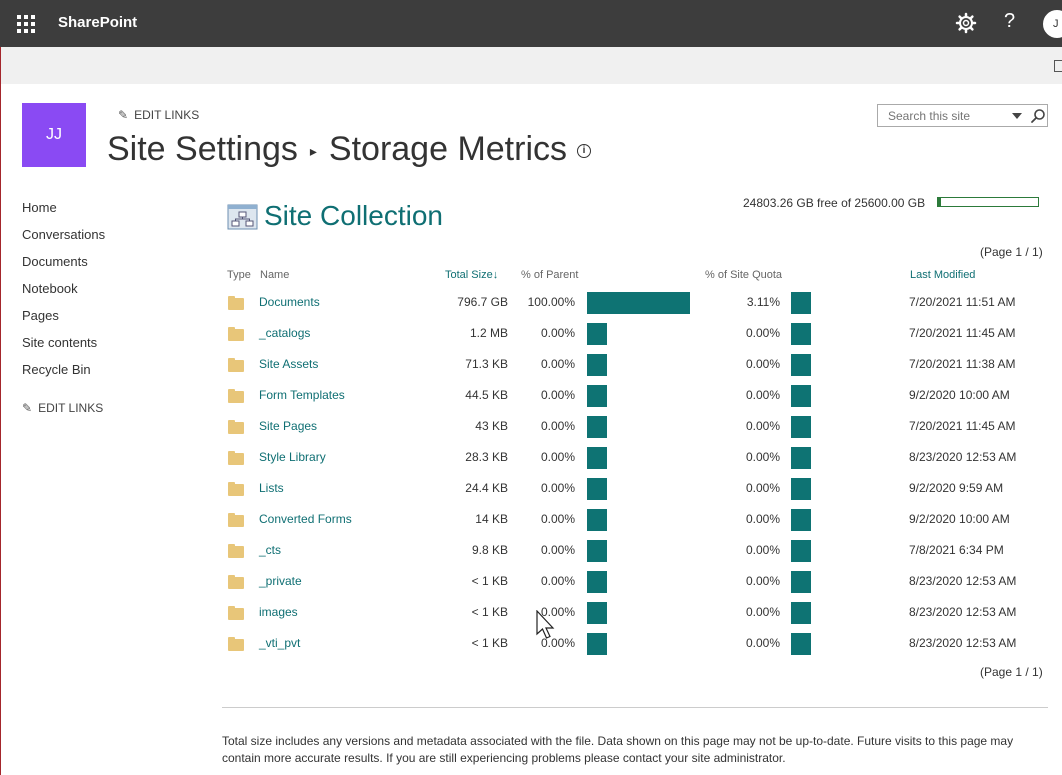 The width and height of the screenshot is (1062, 775). What do you see at coordinates (239, 275) in the screenshot?
I see `col-header-type: Type` at bounding box center [239, 275].